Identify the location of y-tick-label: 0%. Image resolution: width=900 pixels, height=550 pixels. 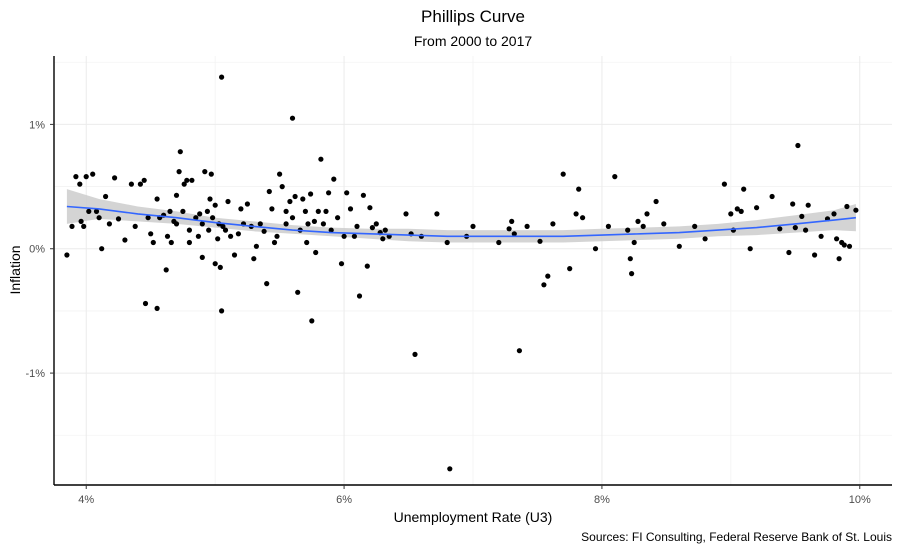
(37, 250).